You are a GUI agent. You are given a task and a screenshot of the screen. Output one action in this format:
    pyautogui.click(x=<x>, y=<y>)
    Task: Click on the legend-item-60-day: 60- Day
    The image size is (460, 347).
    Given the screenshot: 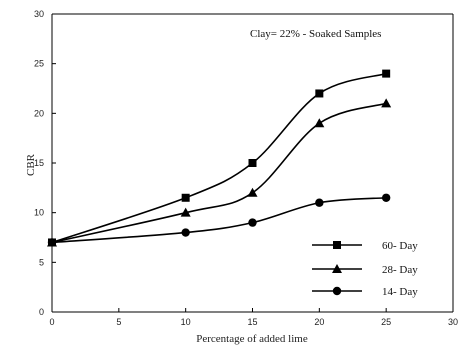 What is the action you would take?
    pyautogui.click(x=365, y=246)
    